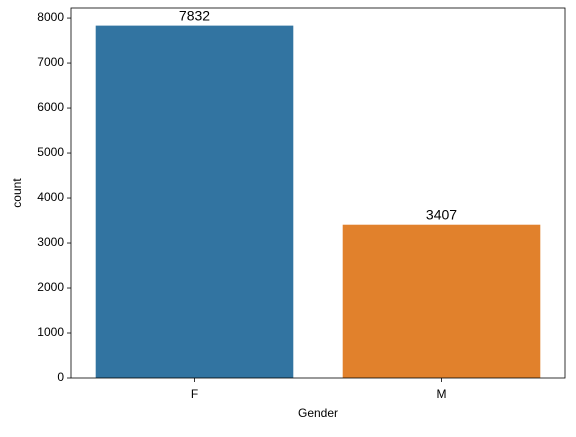 This screenshot has width=576, height=437. What do you see at coordinates (441, 301) in the screenshot?
I see `bar` at bounding box center [441, 301].